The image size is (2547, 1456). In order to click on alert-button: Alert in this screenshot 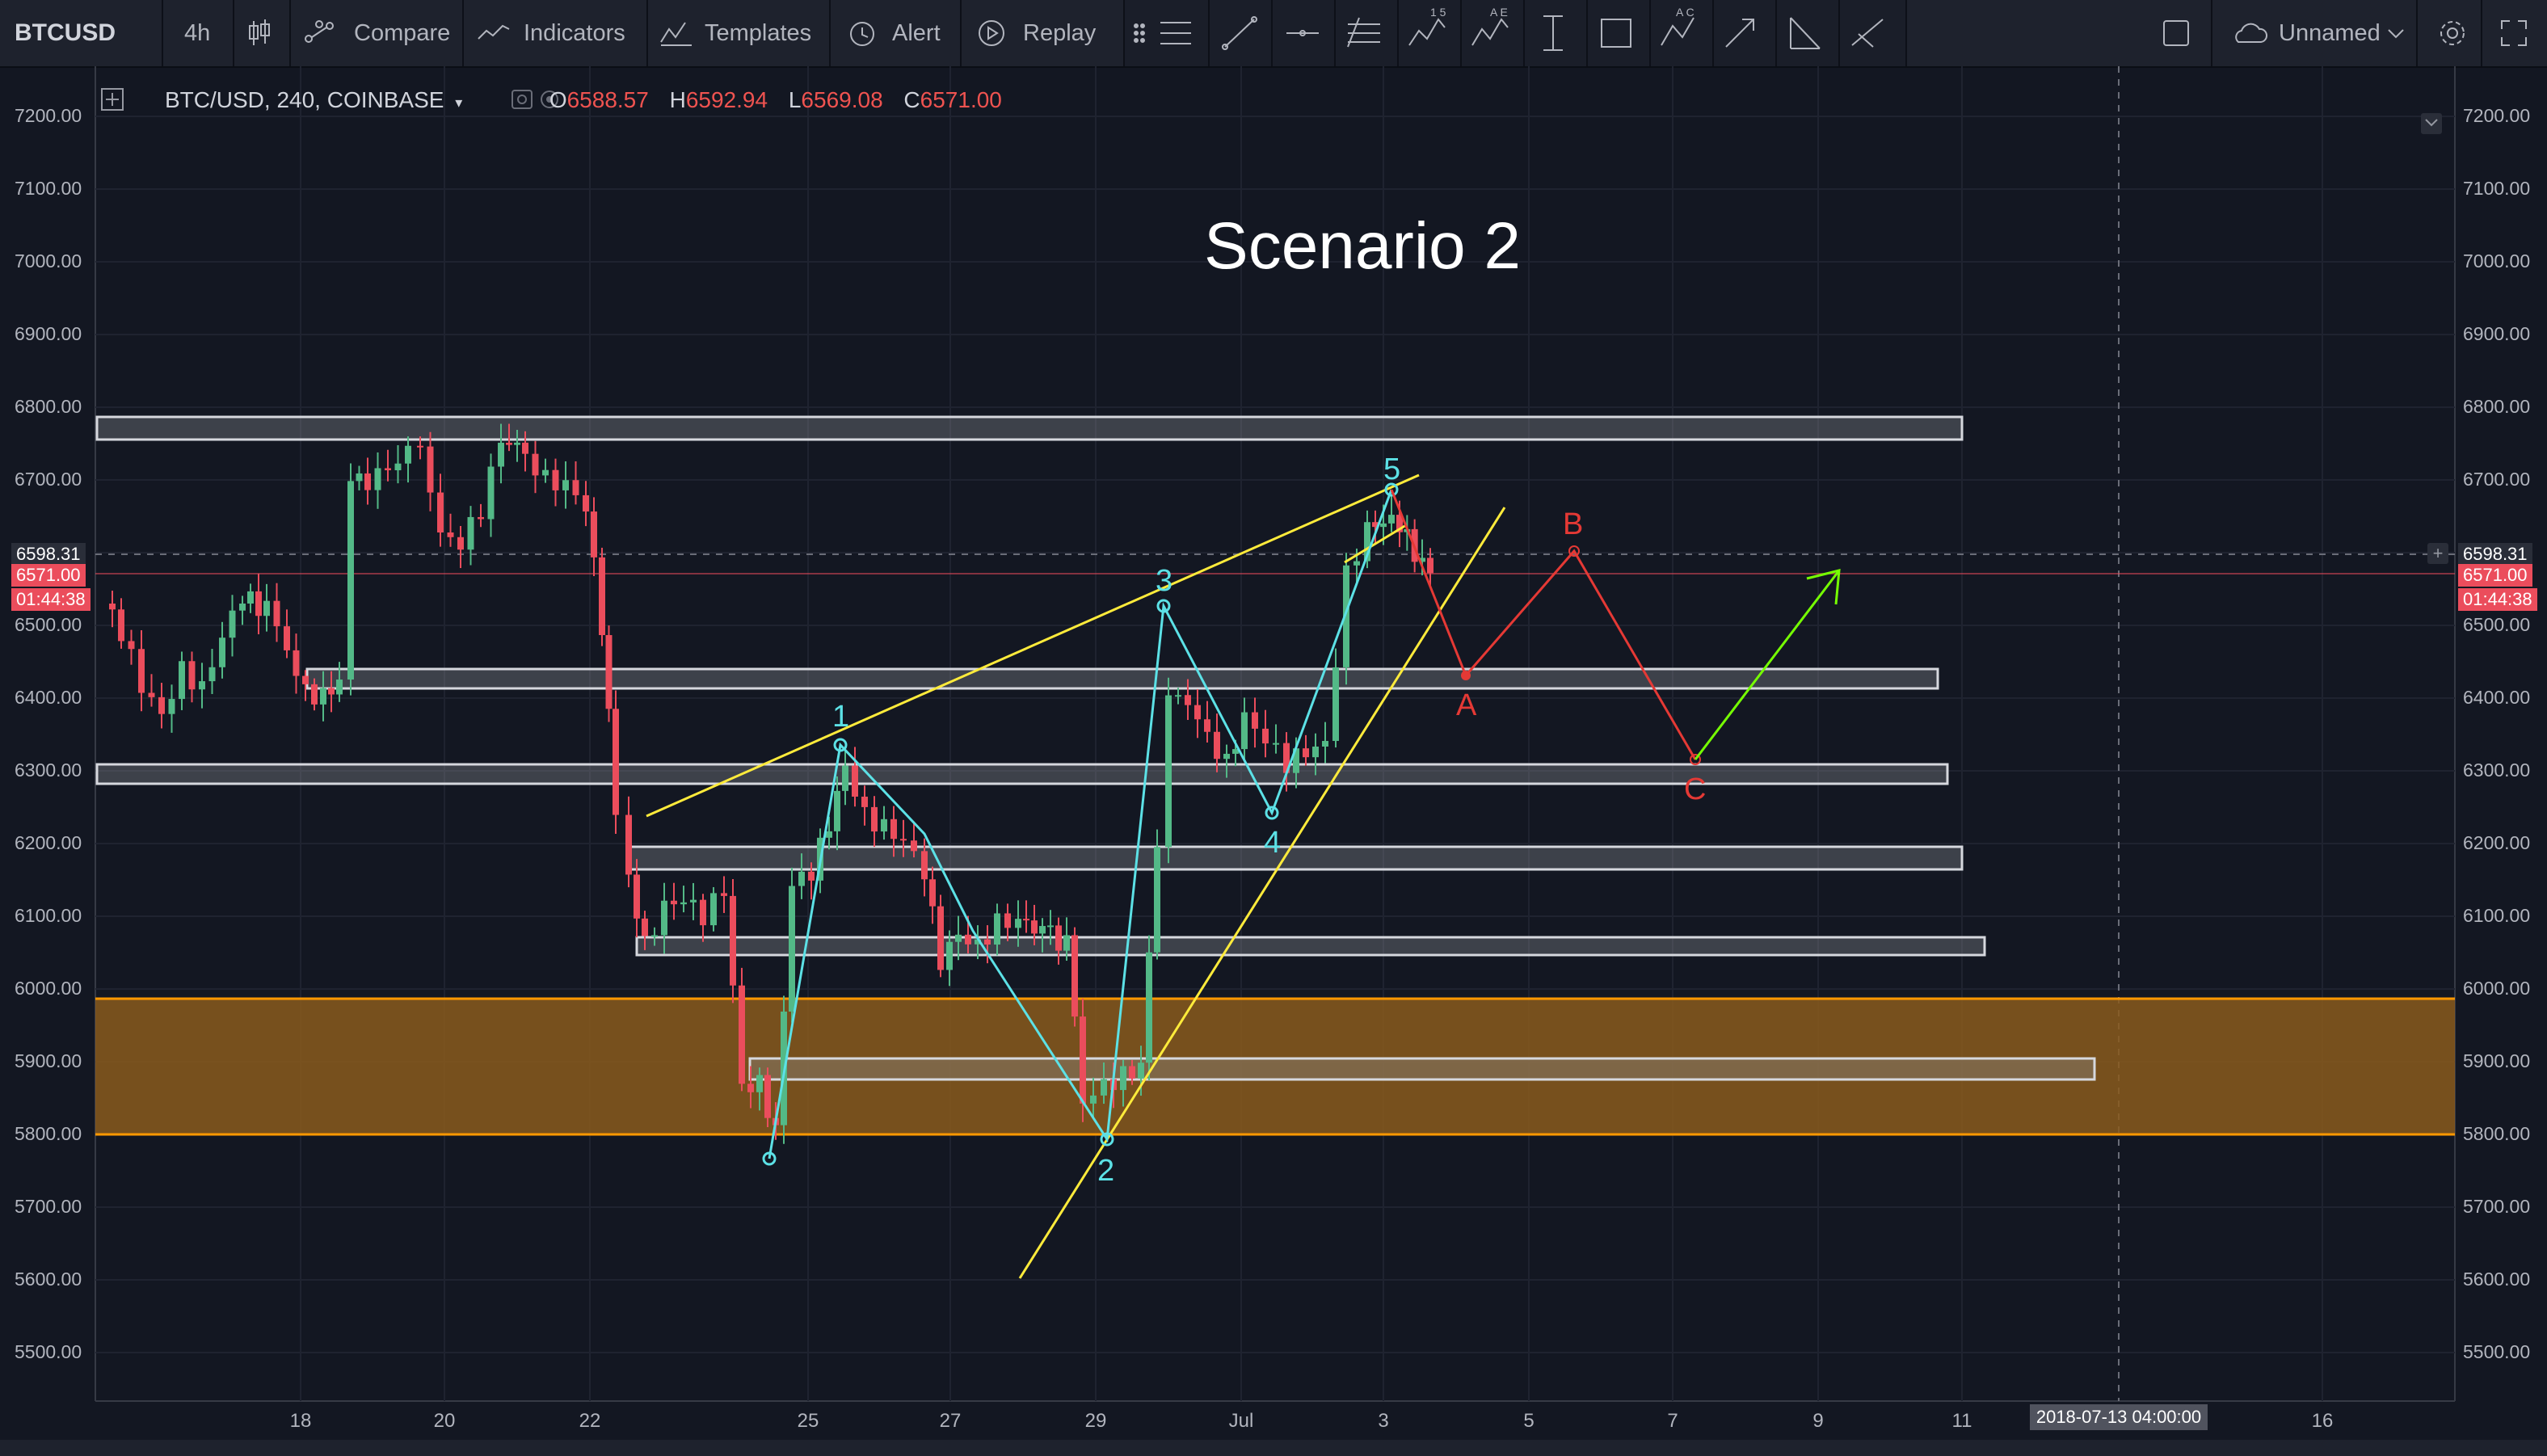, I will do `click(916, 33)`.